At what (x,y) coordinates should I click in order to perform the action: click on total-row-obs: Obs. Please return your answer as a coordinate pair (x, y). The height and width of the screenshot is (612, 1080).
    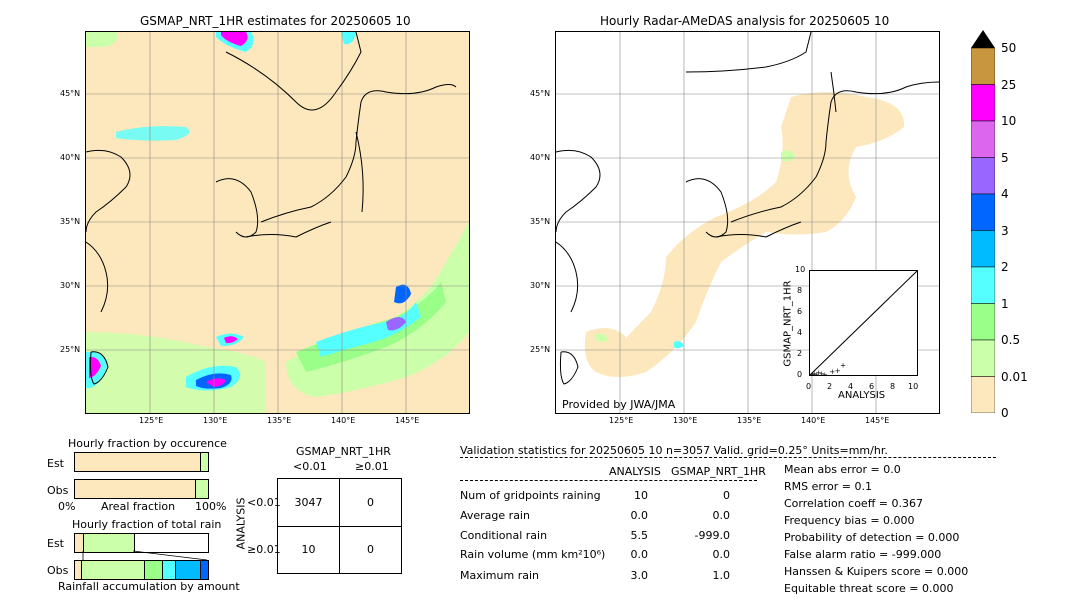
    Looking at the image, I should click on (58, 570).